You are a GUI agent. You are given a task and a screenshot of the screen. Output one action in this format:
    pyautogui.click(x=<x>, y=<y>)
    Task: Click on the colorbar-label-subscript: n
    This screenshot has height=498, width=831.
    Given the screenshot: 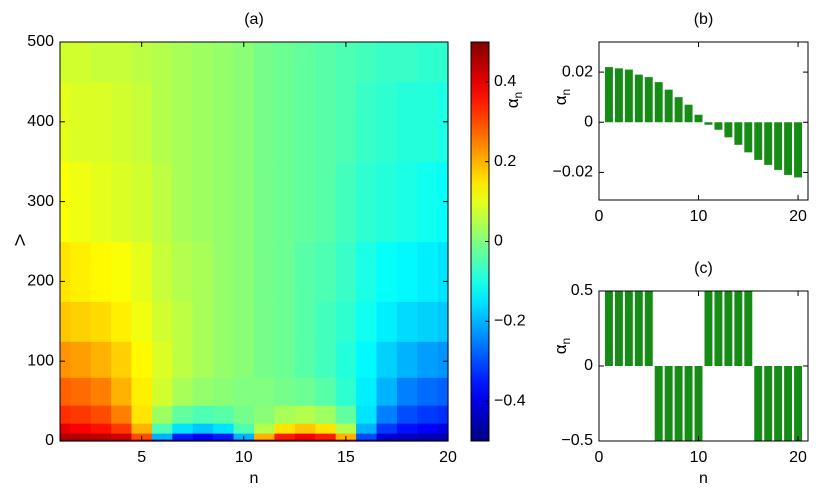 What is the action you would take?
    pyautogui.click(x=518, y=95)
    